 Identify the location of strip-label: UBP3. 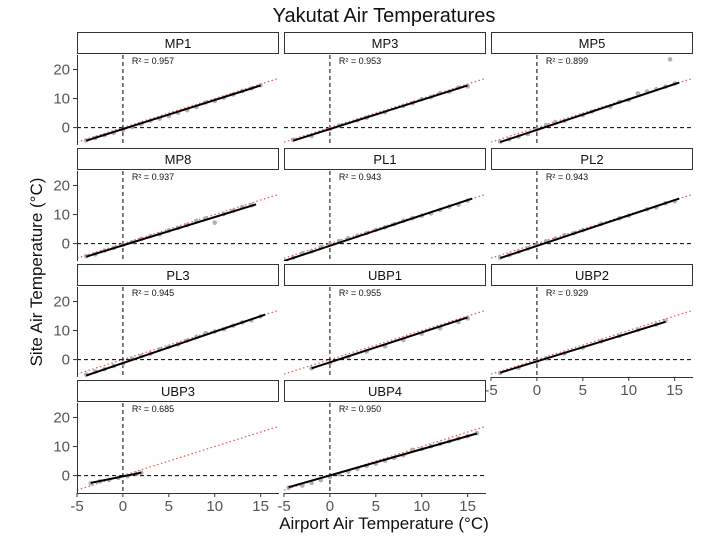
(178, 391).